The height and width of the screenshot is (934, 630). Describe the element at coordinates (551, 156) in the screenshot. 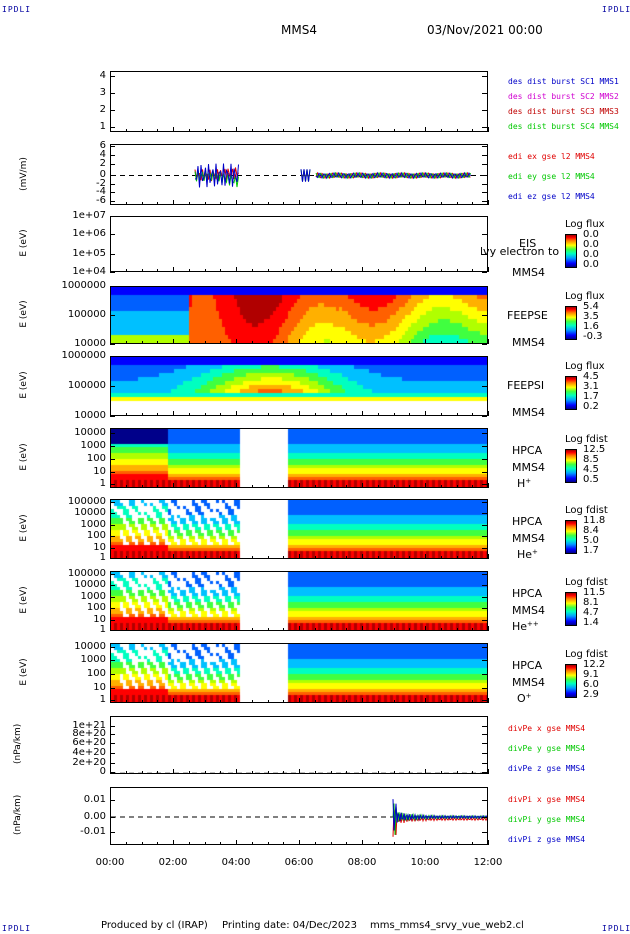

I see `legend-entry: edi ex gse l2 MMS4` at that location.